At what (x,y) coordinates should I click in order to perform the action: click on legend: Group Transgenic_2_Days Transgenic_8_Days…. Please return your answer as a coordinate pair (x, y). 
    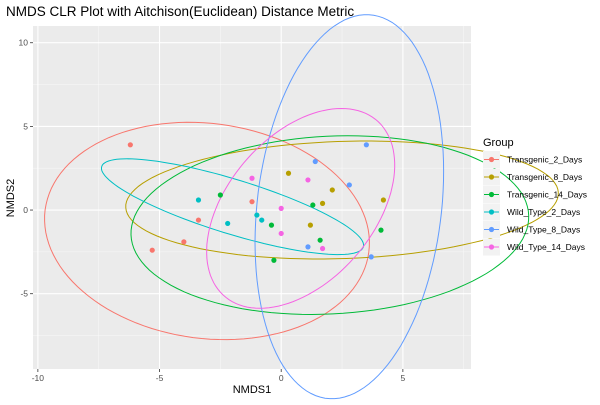
    Looking at the image, I should click on (535, 196).